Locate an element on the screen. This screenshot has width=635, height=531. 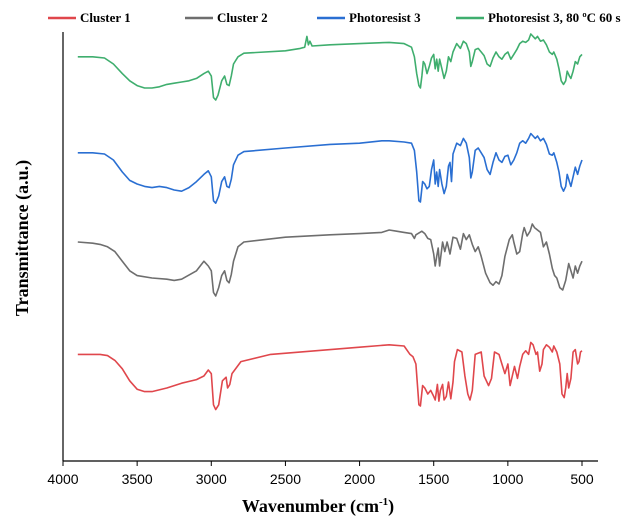
legend-label-2: Cluster 2 is located at coordinates (242, 17).